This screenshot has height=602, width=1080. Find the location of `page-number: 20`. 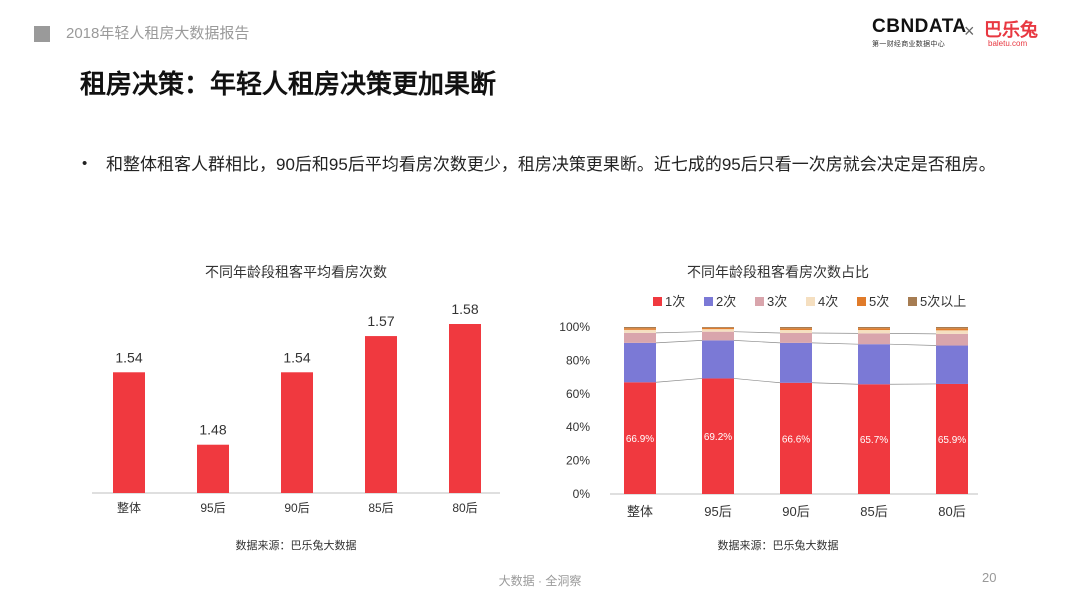

page-number: 20 is located at coordinates (989, 577).